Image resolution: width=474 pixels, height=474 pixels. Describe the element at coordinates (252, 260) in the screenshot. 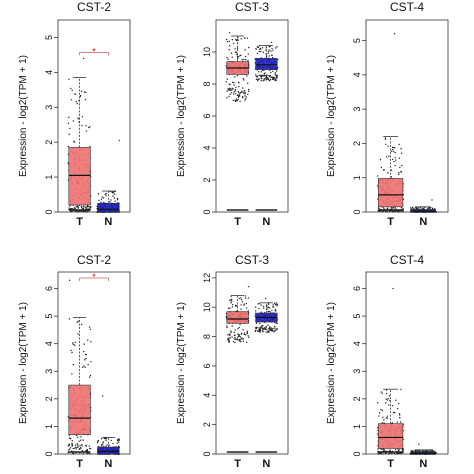

I see `chart-title: CST-3` at that location.